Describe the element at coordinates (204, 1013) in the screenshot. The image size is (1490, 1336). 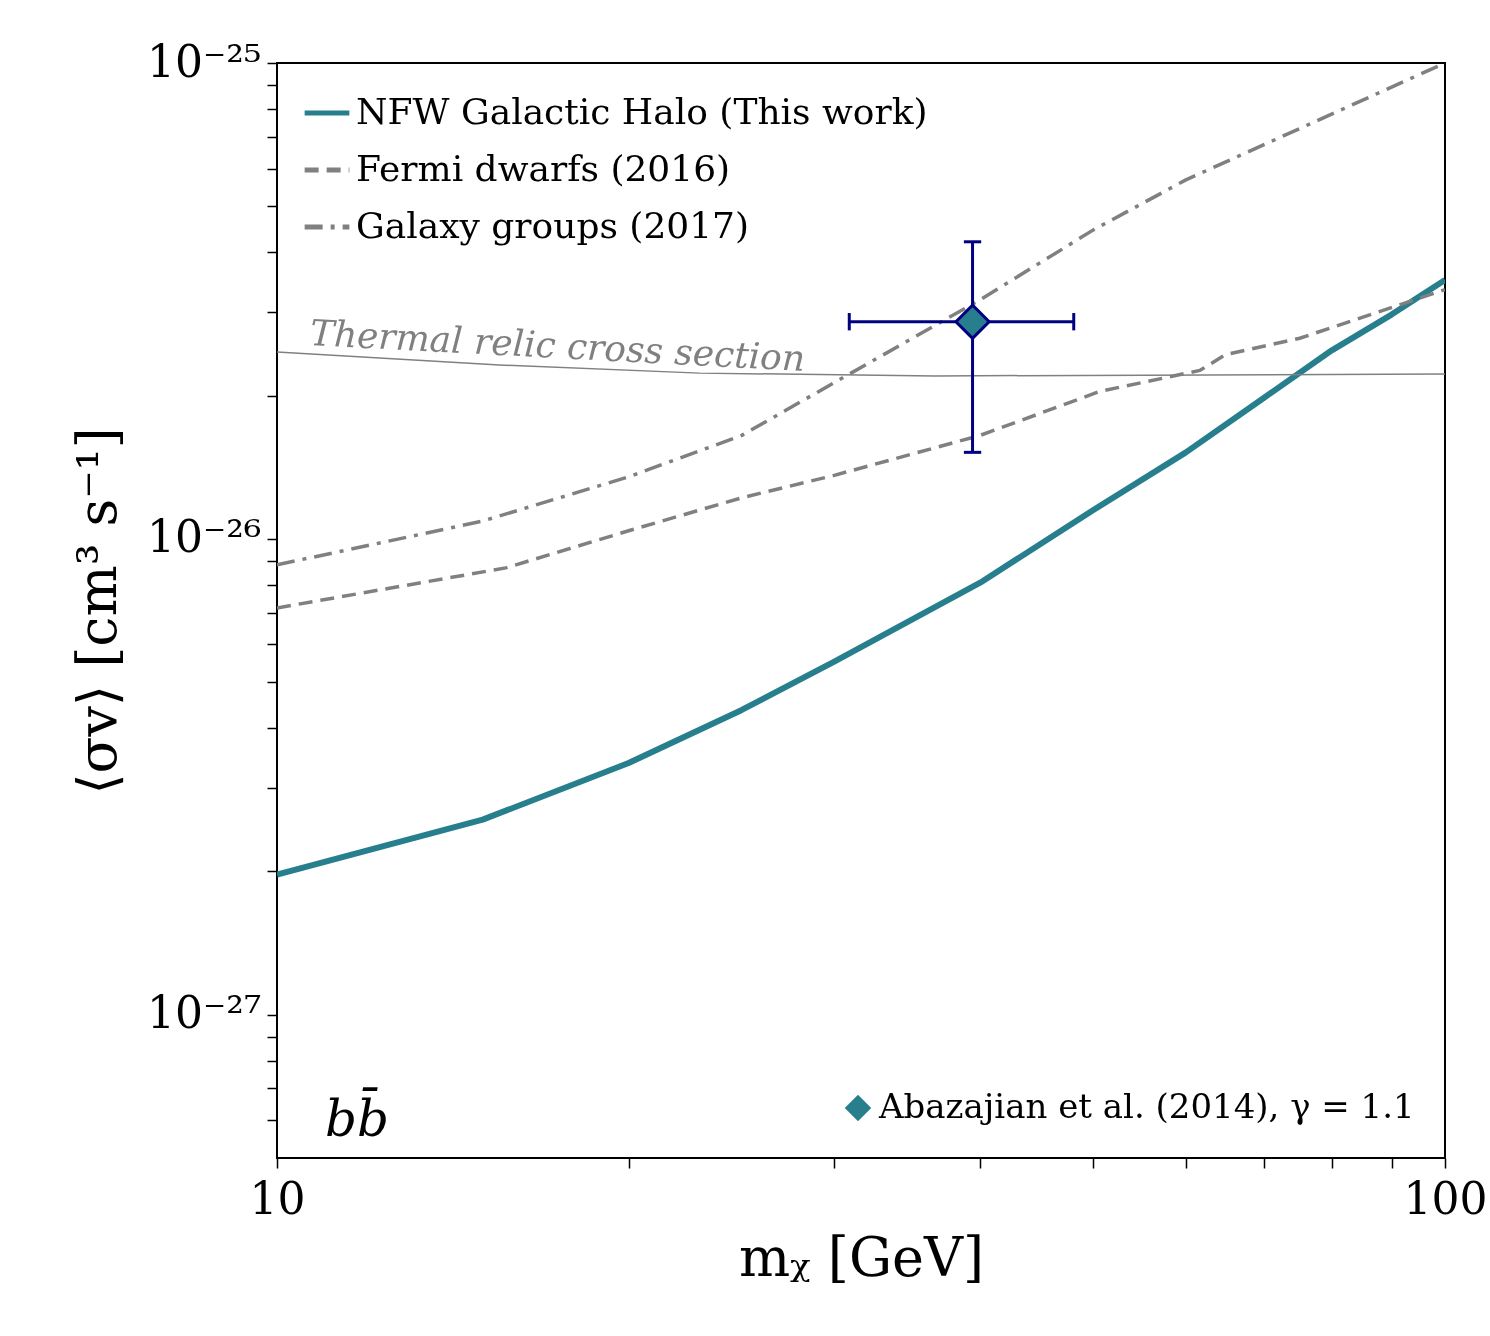
I see `y-tick-label: 10⁻²⁷` at that location.